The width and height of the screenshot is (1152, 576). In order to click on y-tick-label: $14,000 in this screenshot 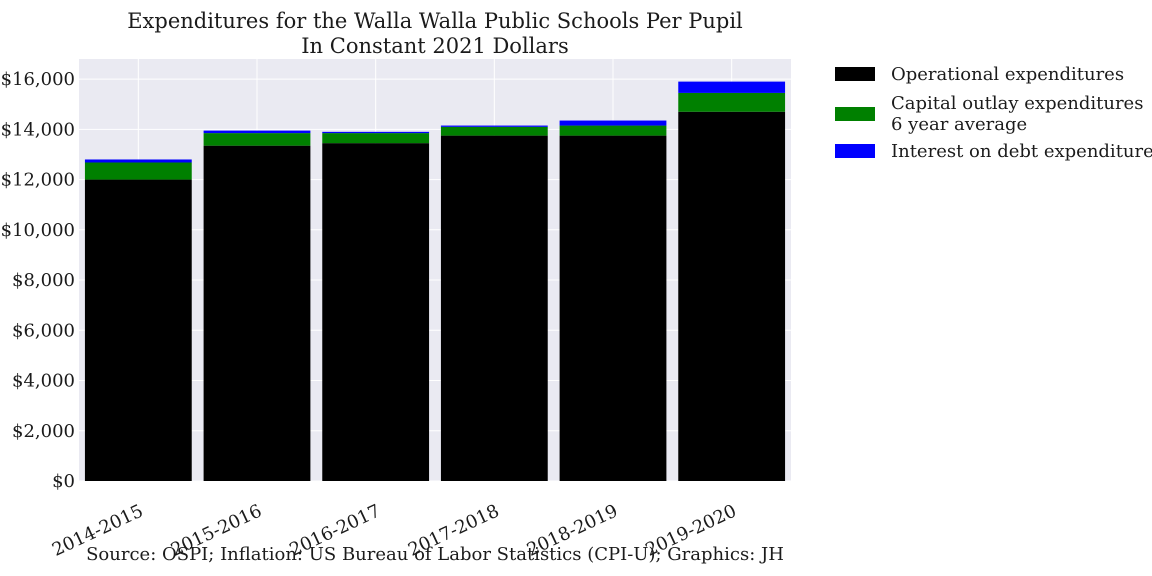, I will do `click(38, 129)`.